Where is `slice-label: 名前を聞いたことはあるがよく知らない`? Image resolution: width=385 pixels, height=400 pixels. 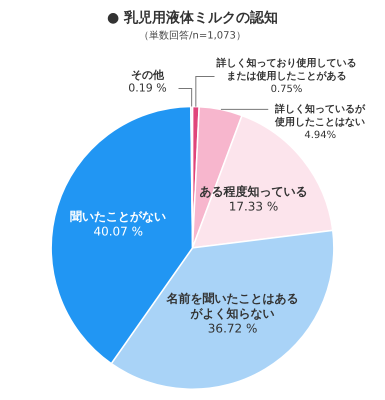 slice-label: 名前を聞いたことはあるがよく知らない is located at coordinates (232, 306).